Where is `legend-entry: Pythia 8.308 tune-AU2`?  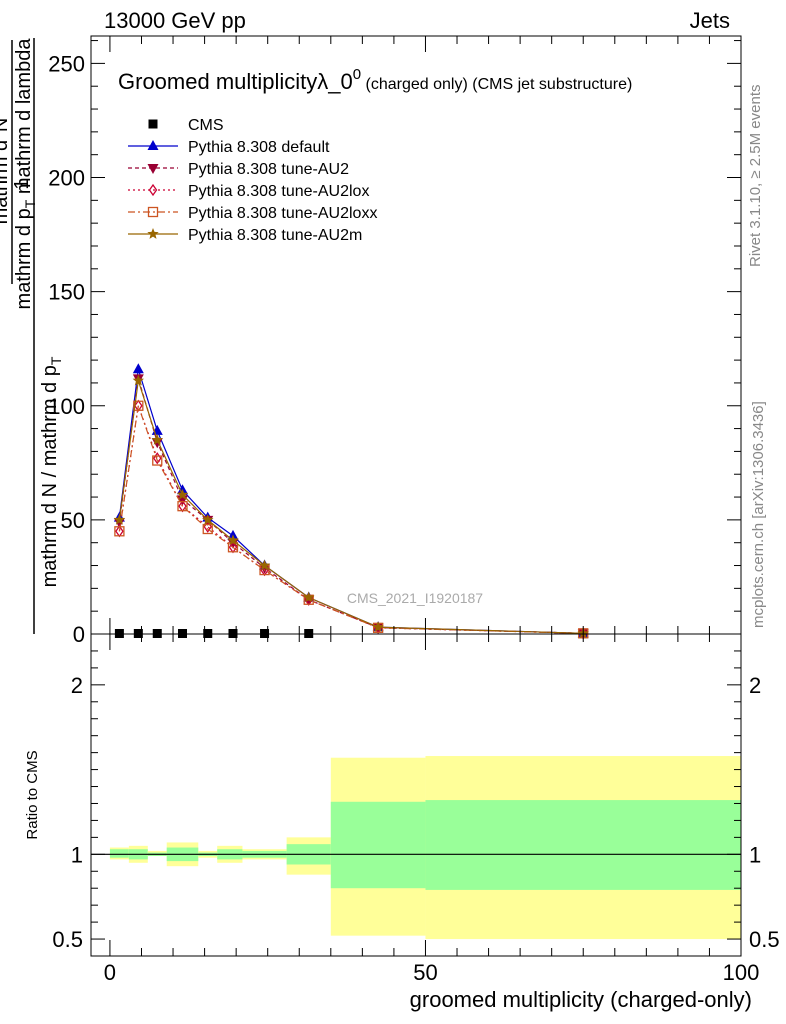
legend-entry: Pythia 8.308 tune-AU2 is located at coordinates (238, 169).